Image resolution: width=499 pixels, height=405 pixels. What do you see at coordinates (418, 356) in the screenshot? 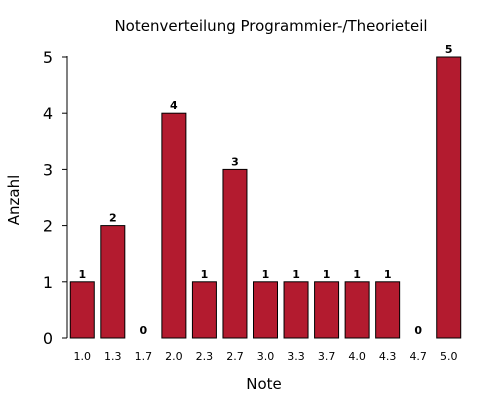
I see `x-tick-label-4.7: 4.7` at bounding box center [418, 356].